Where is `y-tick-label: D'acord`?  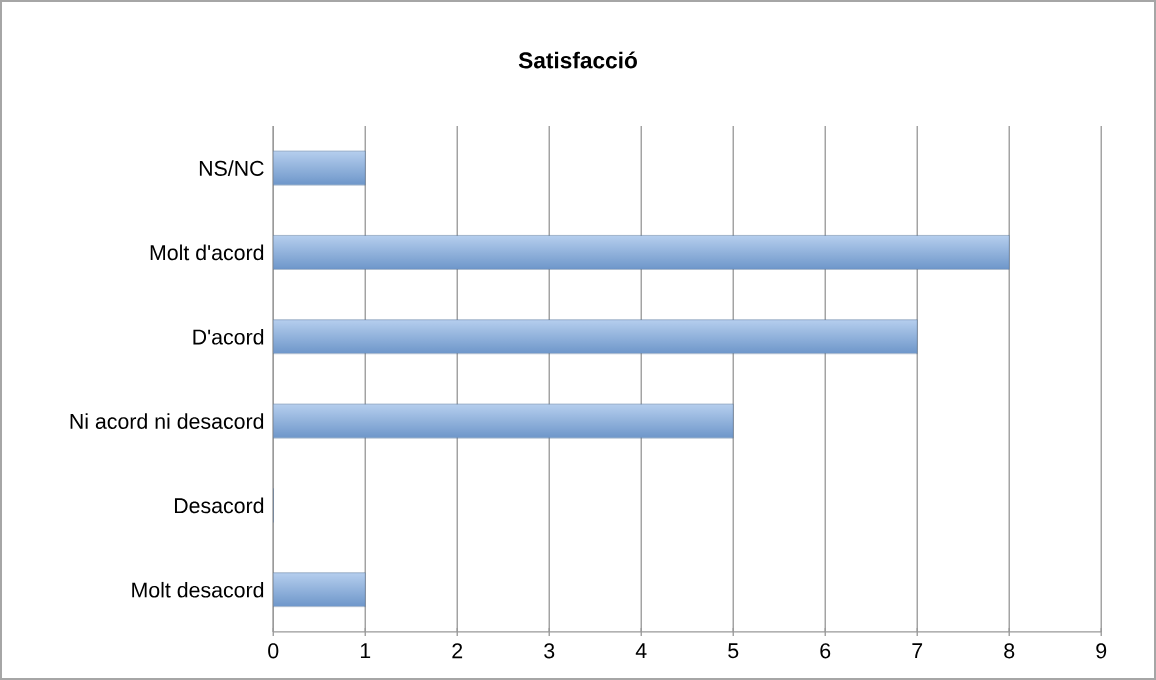
y-tick-label: D'acord is located at coordinates (228, 336).